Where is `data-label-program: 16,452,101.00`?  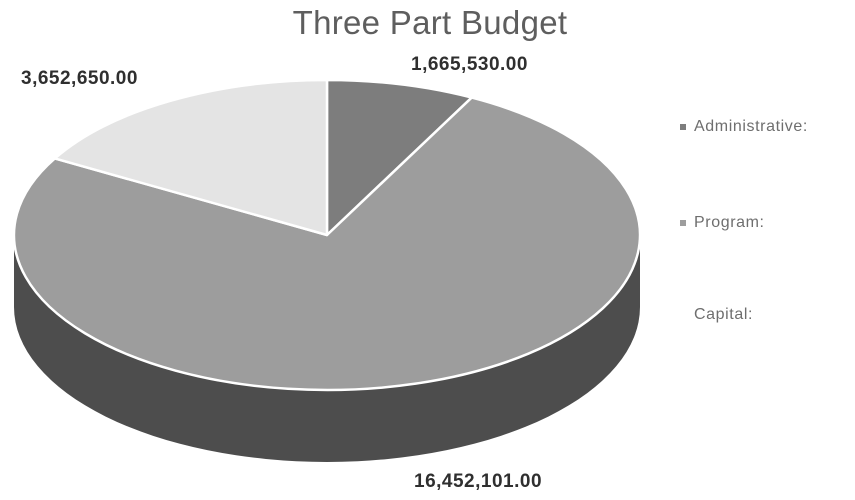 data-label-program: 16,452,101.00 is located at coordinates (478, 481).